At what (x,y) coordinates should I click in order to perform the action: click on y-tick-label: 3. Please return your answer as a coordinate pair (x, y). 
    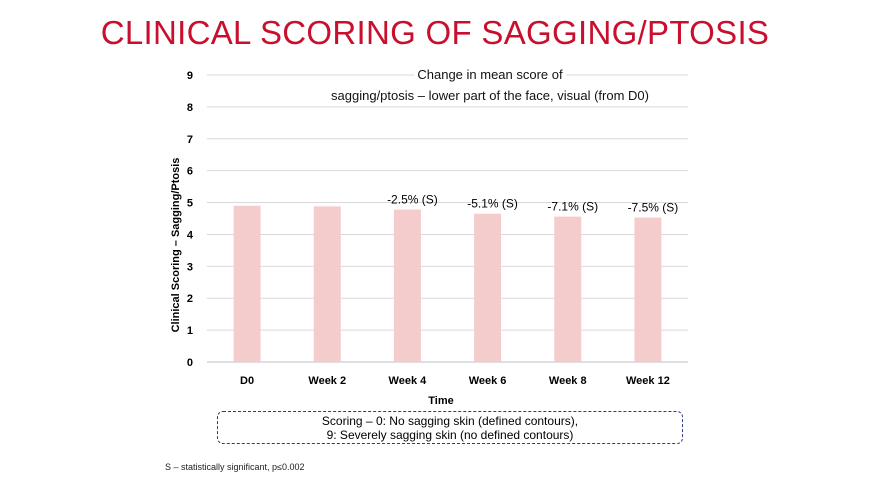
    Looking at the image, I should click on (190, 267).